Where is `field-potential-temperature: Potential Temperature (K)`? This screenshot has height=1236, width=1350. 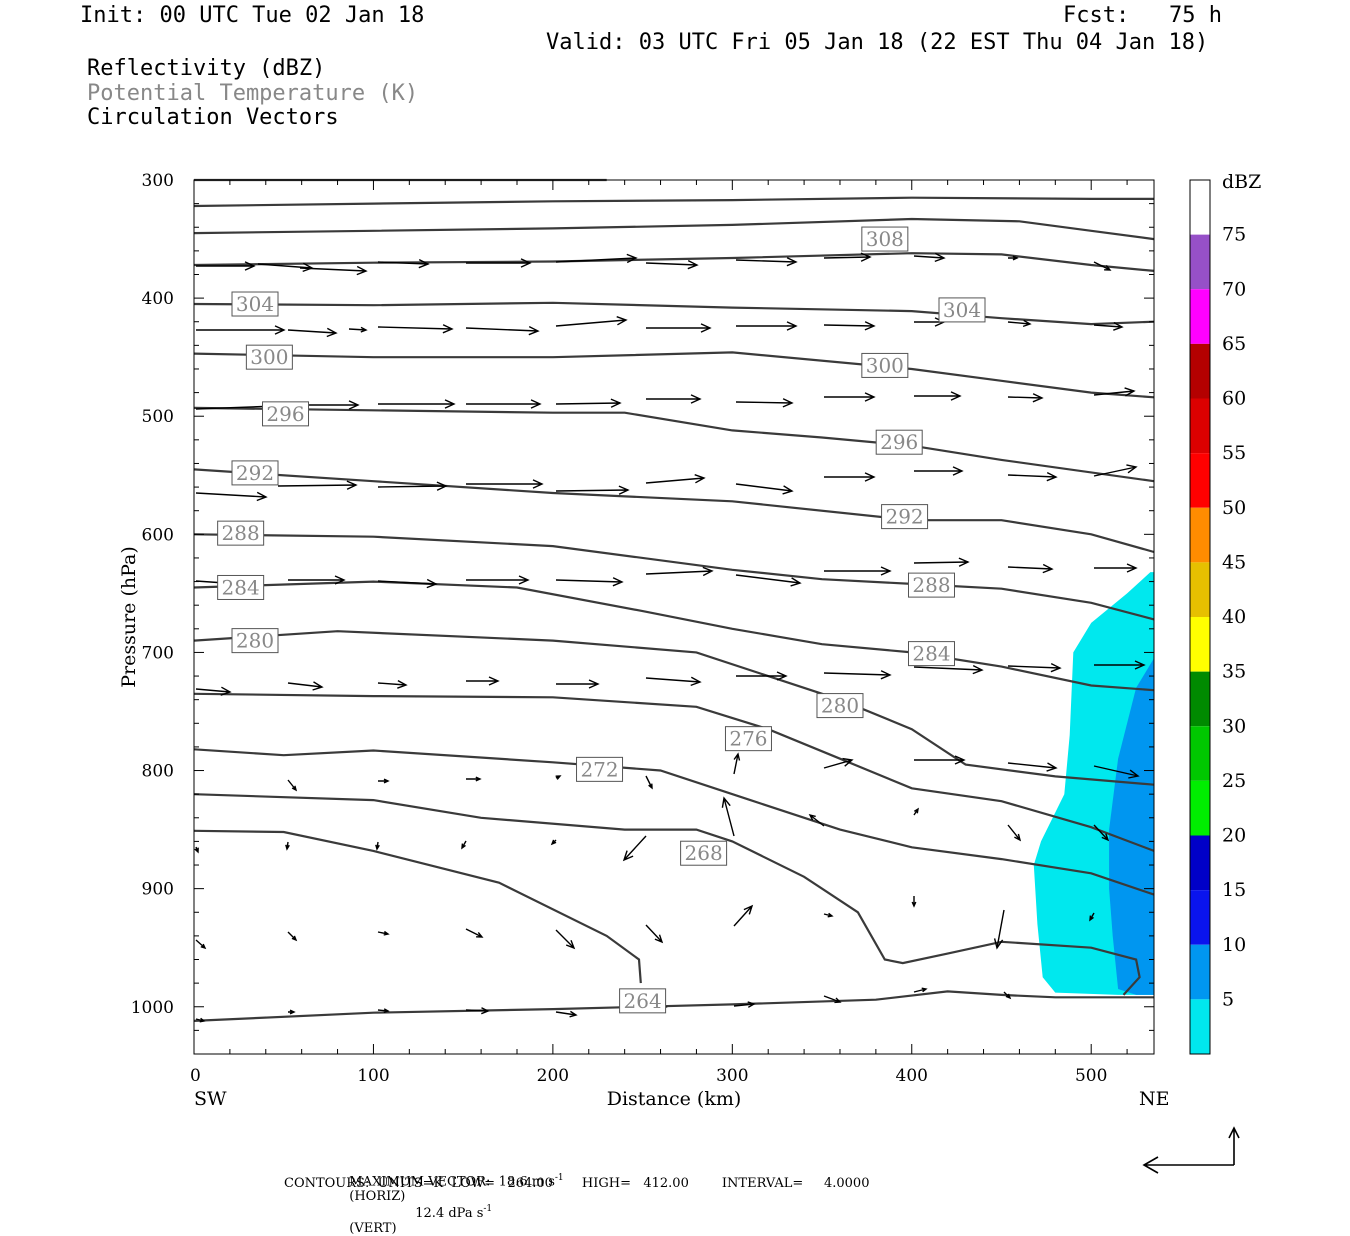
field-potential-temperature: Potential Temperature (K) is located at coordinates (253, 93).